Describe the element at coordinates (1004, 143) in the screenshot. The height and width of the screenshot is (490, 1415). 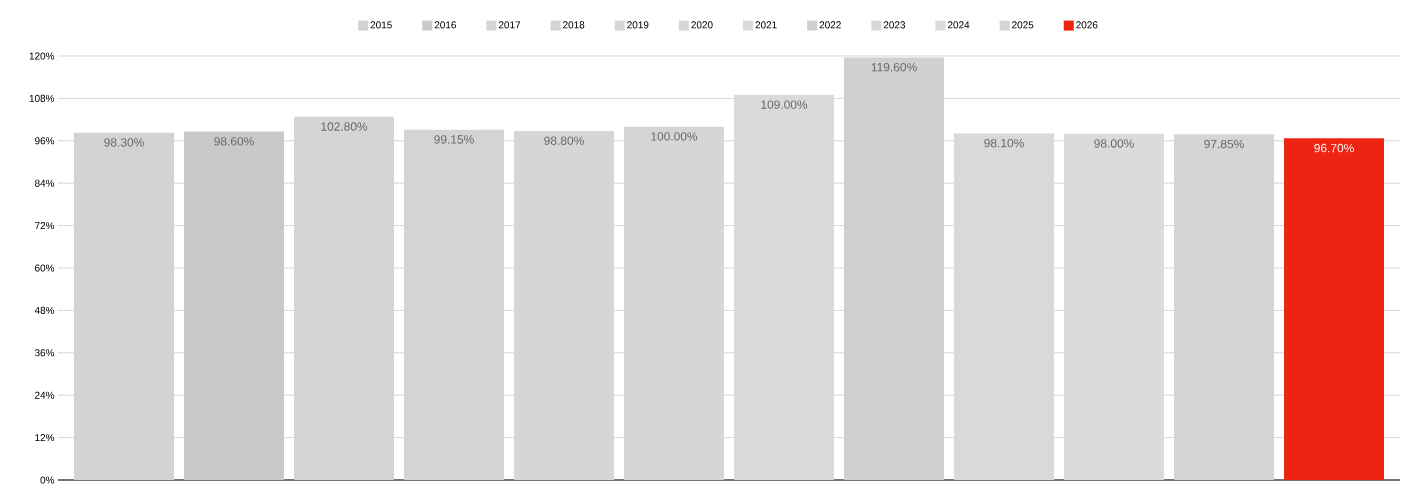
I see `data-label: 98.10%` at that location.